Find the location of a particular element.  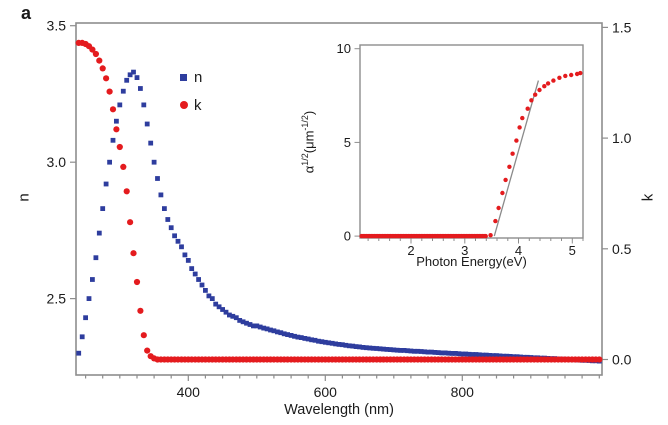

legend: n k is located at coordinates (191, 91).